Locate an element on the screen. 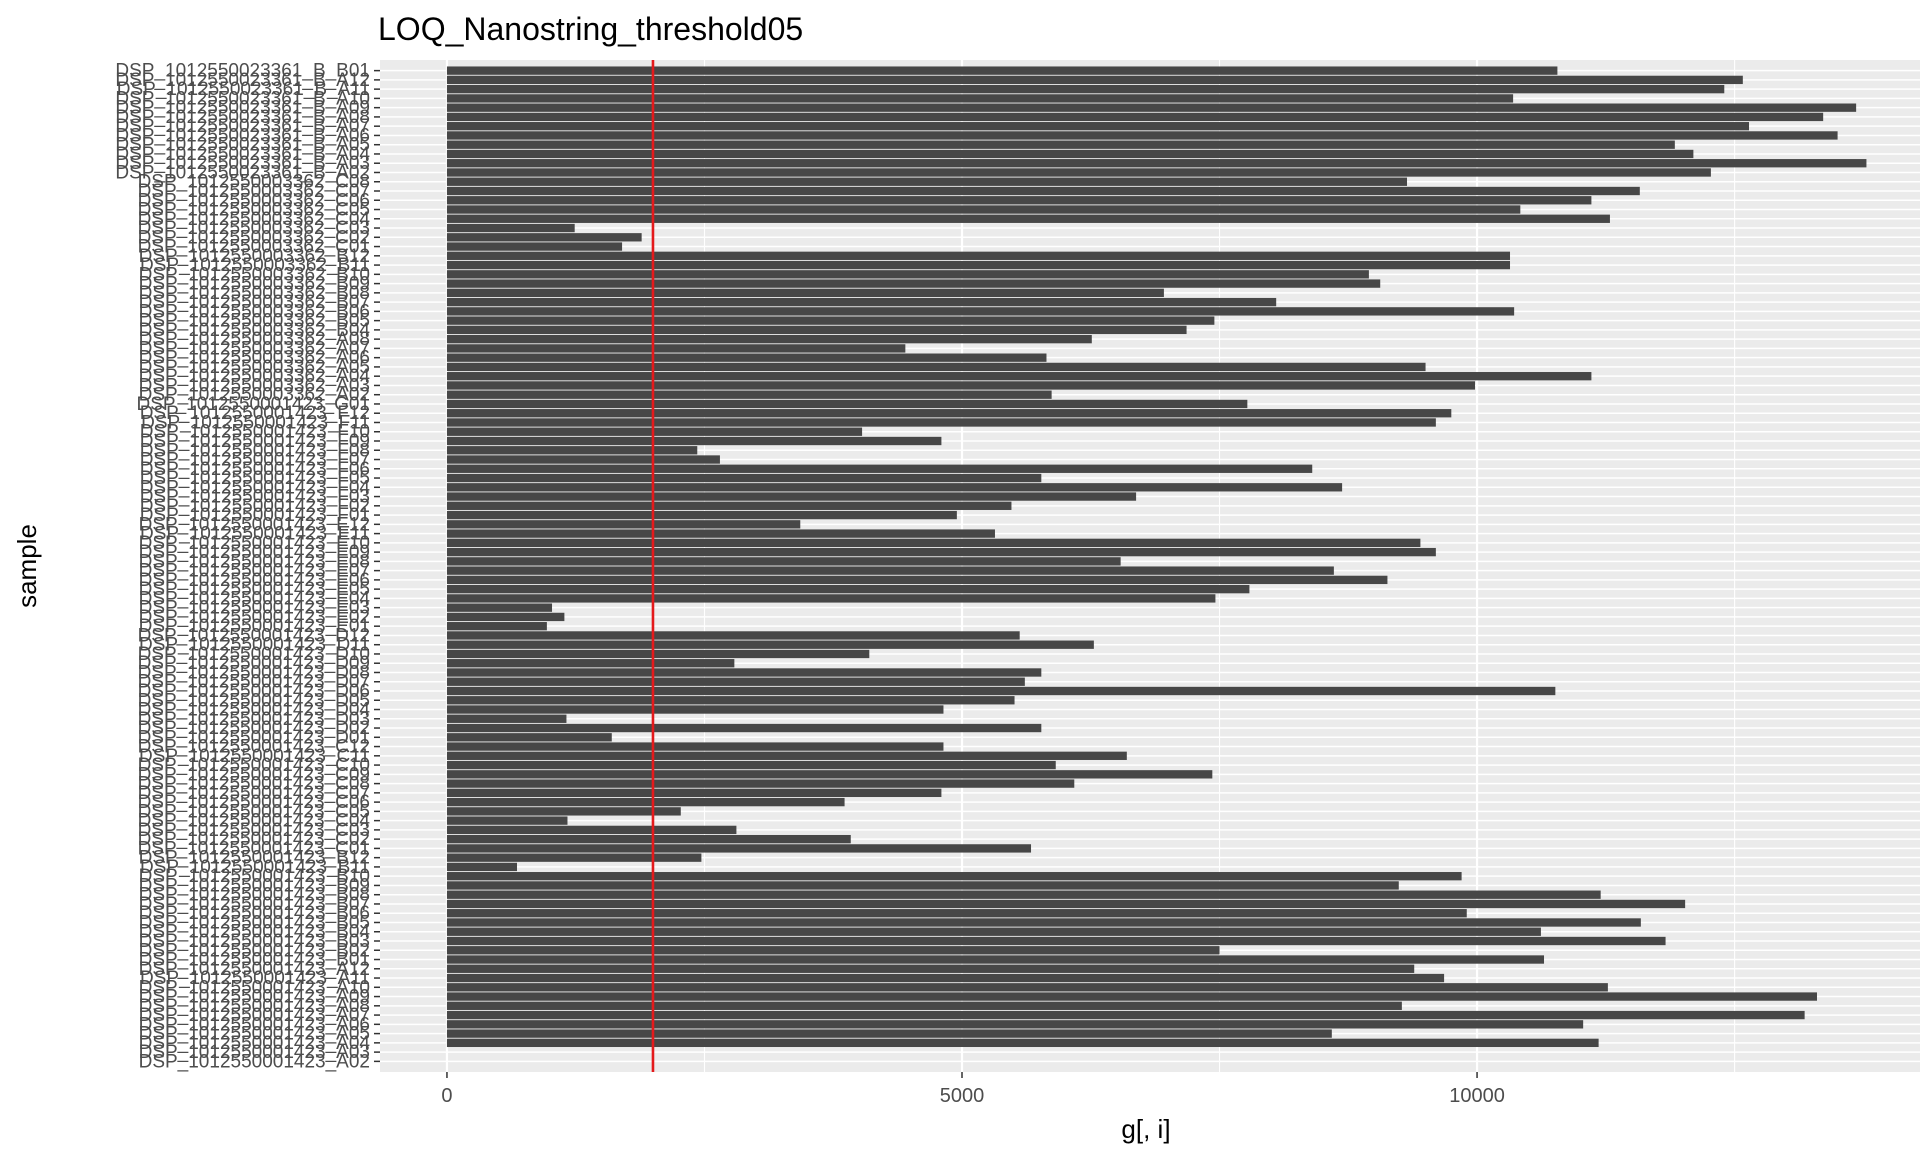 This screenshot has width=1920, height=1152. x-axis: 0 5000 10000 is located at coordinates (972, 1089).